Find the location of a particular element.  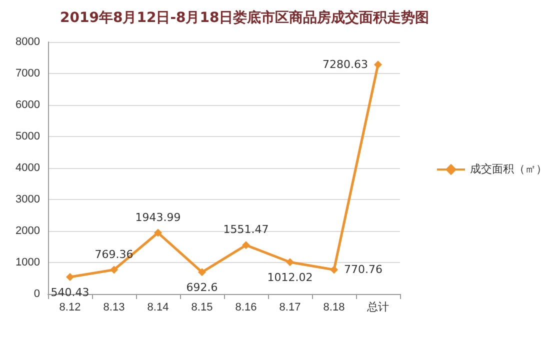

x-tick-label: 8.15 is located at coordinates (202, 308).